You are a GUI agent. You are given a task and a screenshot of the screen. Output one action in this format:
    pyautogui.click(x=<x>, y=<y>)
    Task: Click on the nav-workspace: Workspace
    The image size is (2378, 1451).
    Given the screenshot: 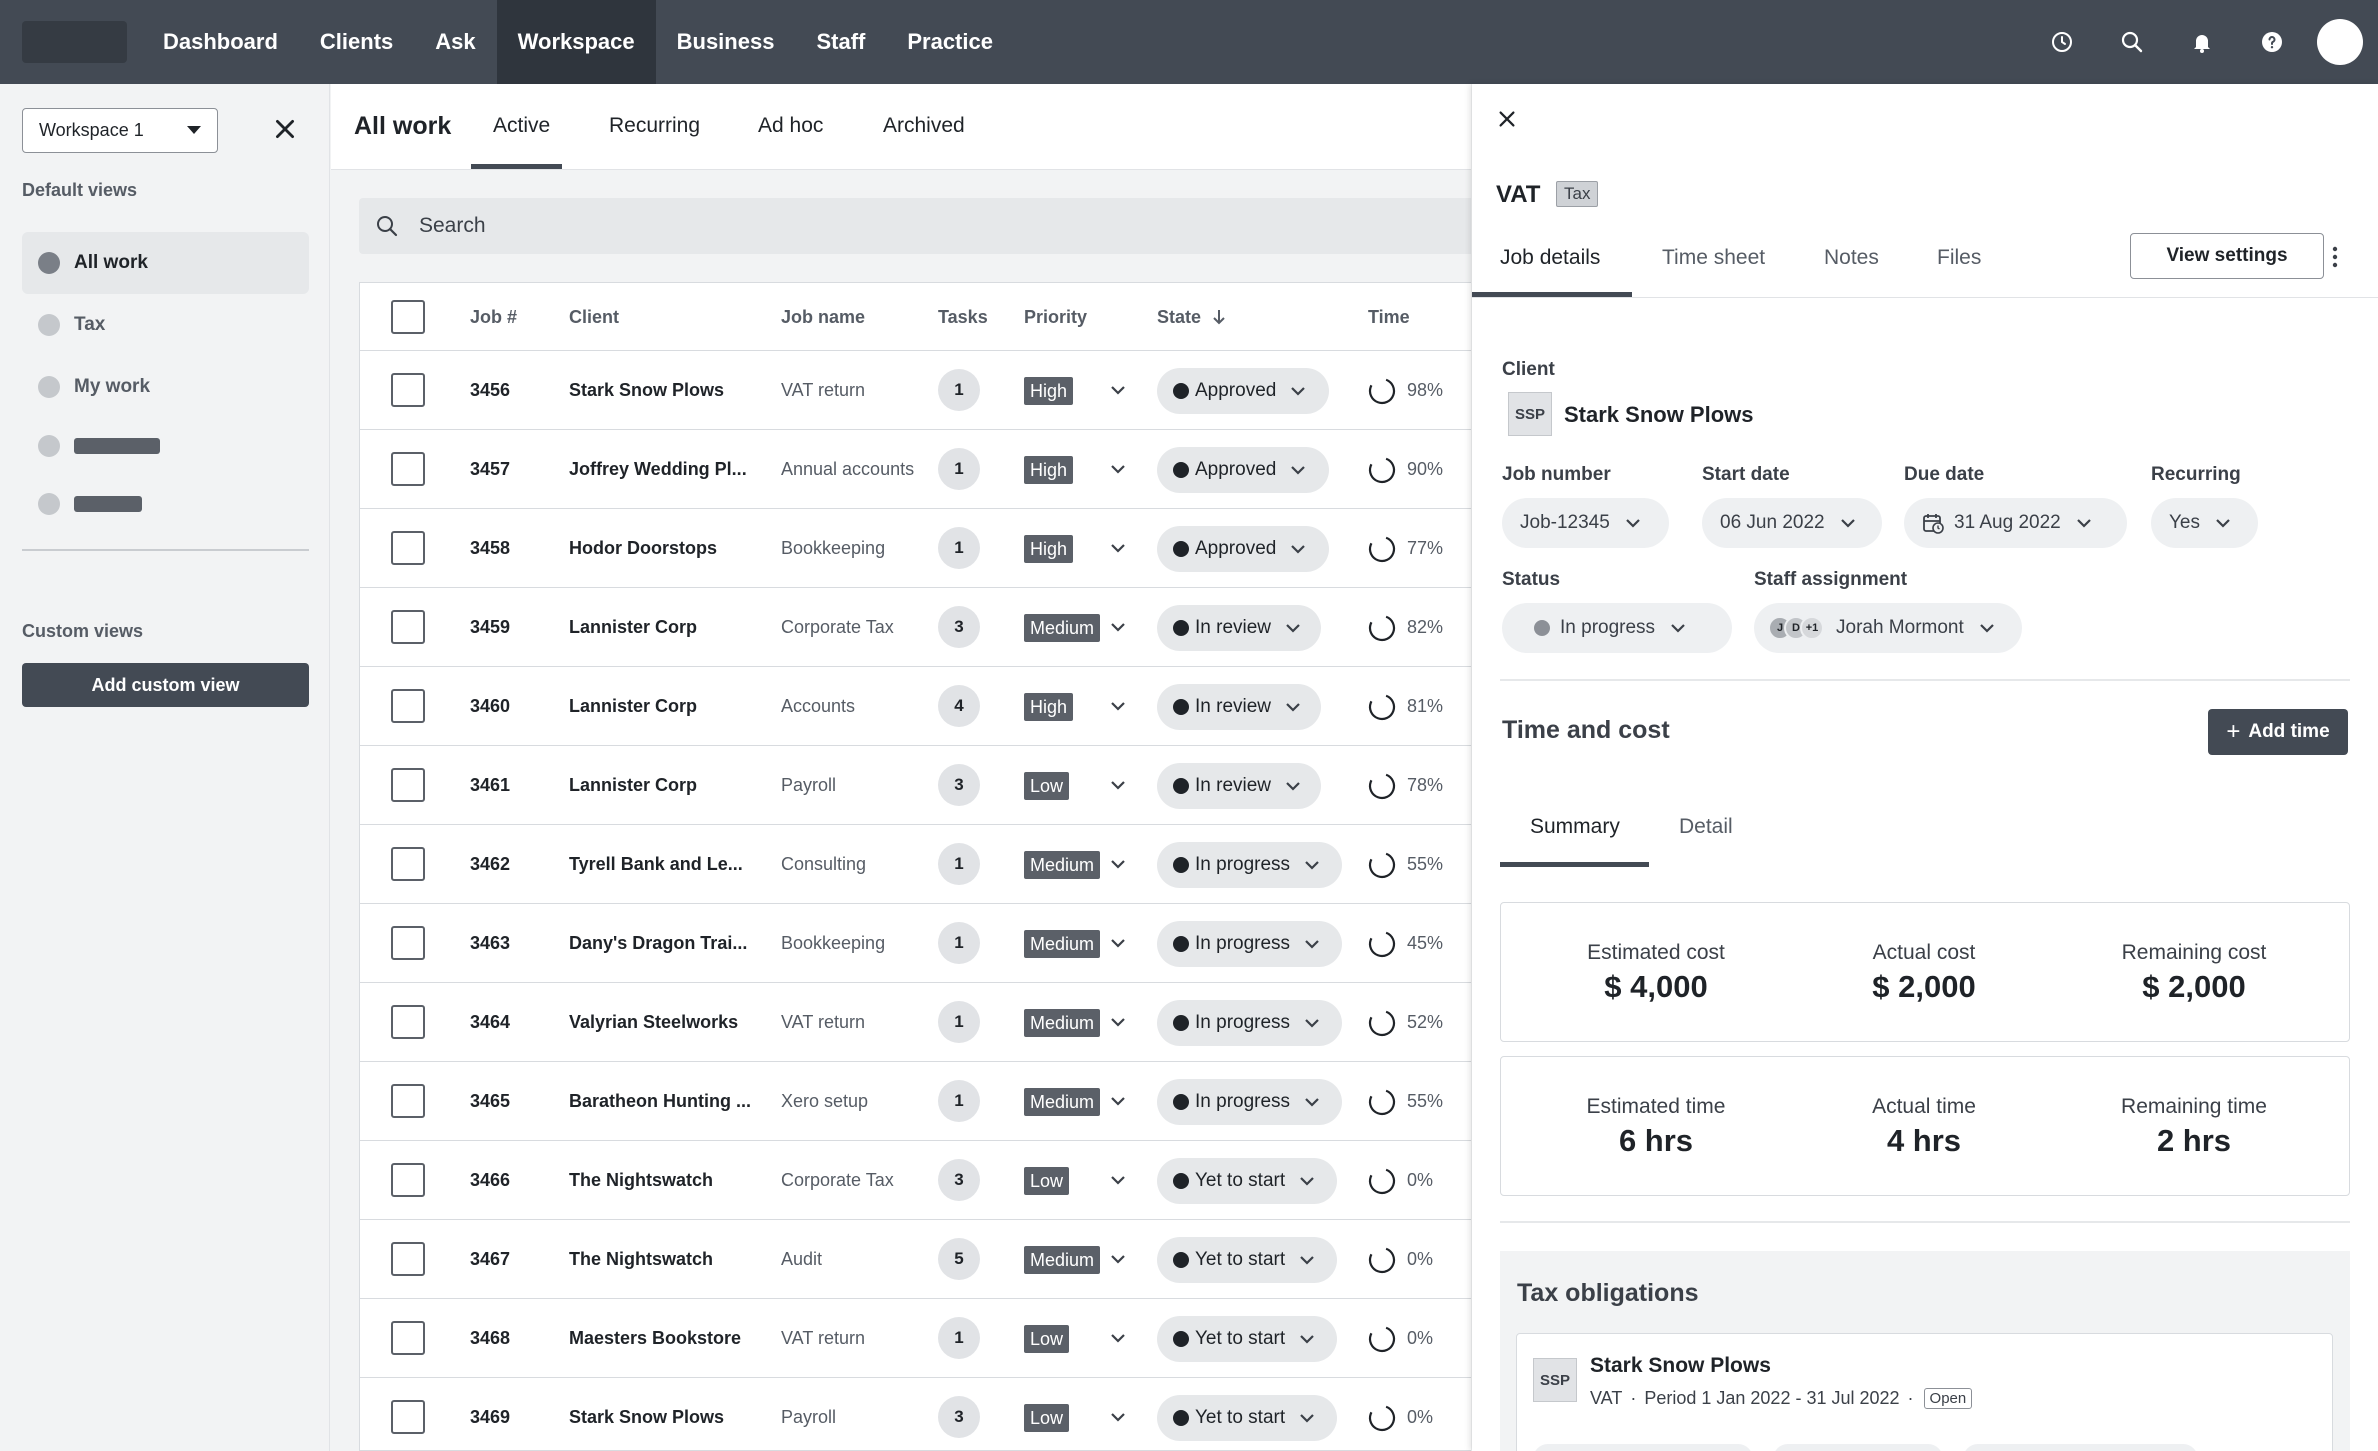 What is the action you would take?
    pyautogui.click(x=576, y=42)
    